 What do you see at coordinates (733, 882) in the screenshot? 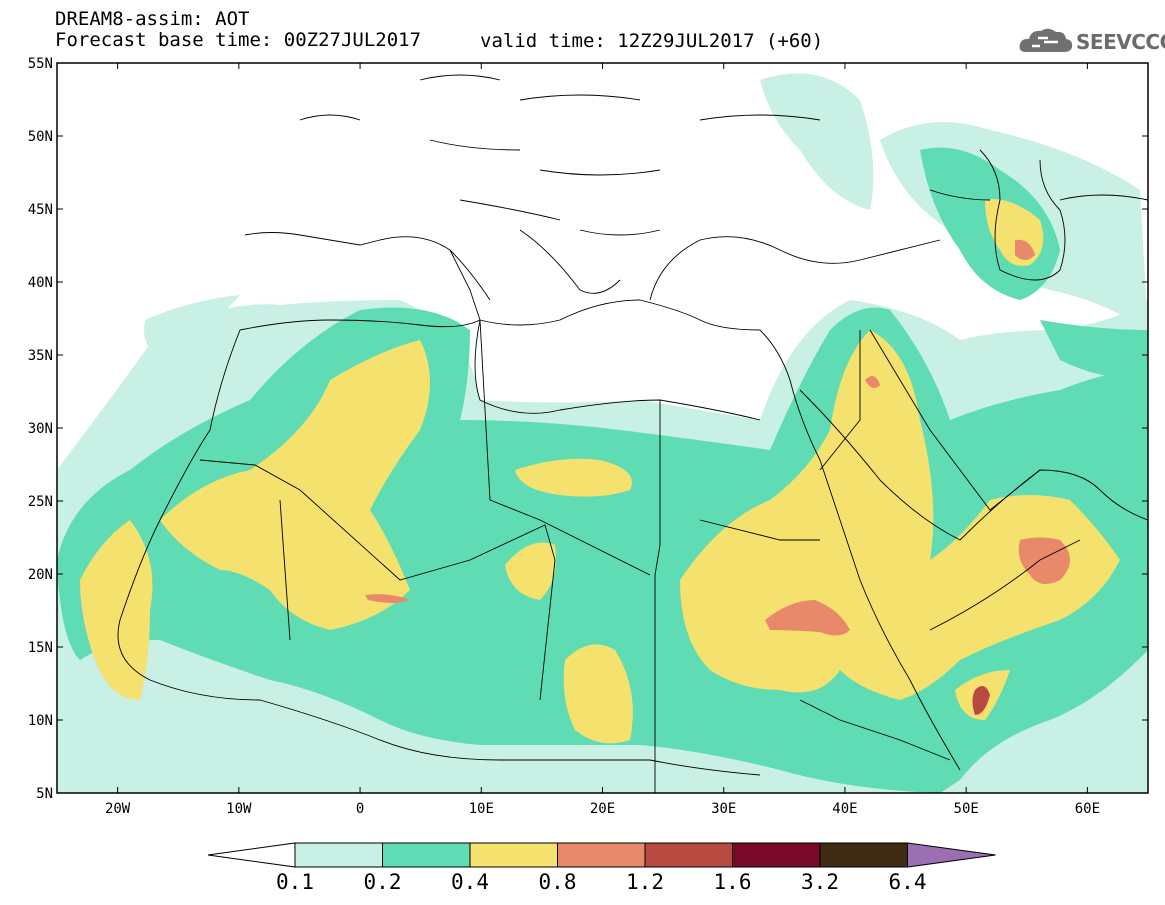
I see `colorbar-label: 1.6` at bounding box center [733, 882].